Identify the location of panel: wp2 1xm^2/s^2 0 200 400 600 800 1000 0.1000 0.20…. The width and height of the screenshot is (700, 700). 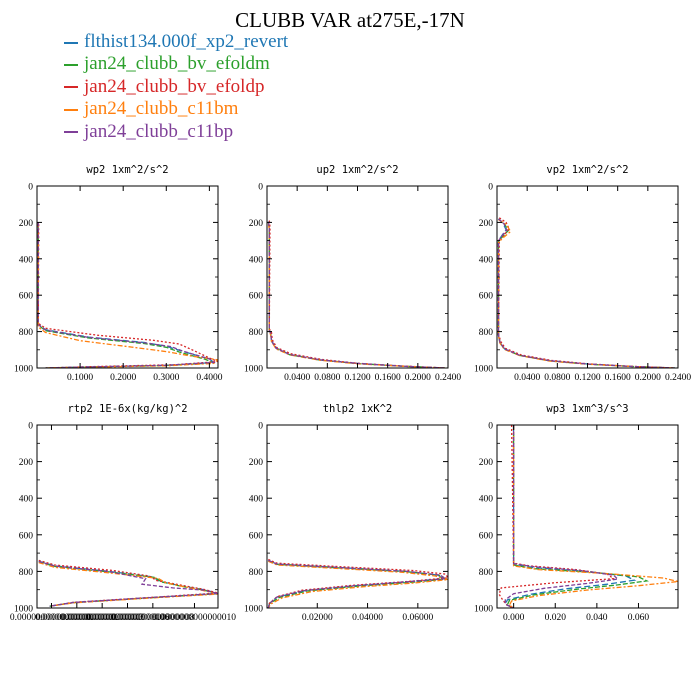
(118, 273).